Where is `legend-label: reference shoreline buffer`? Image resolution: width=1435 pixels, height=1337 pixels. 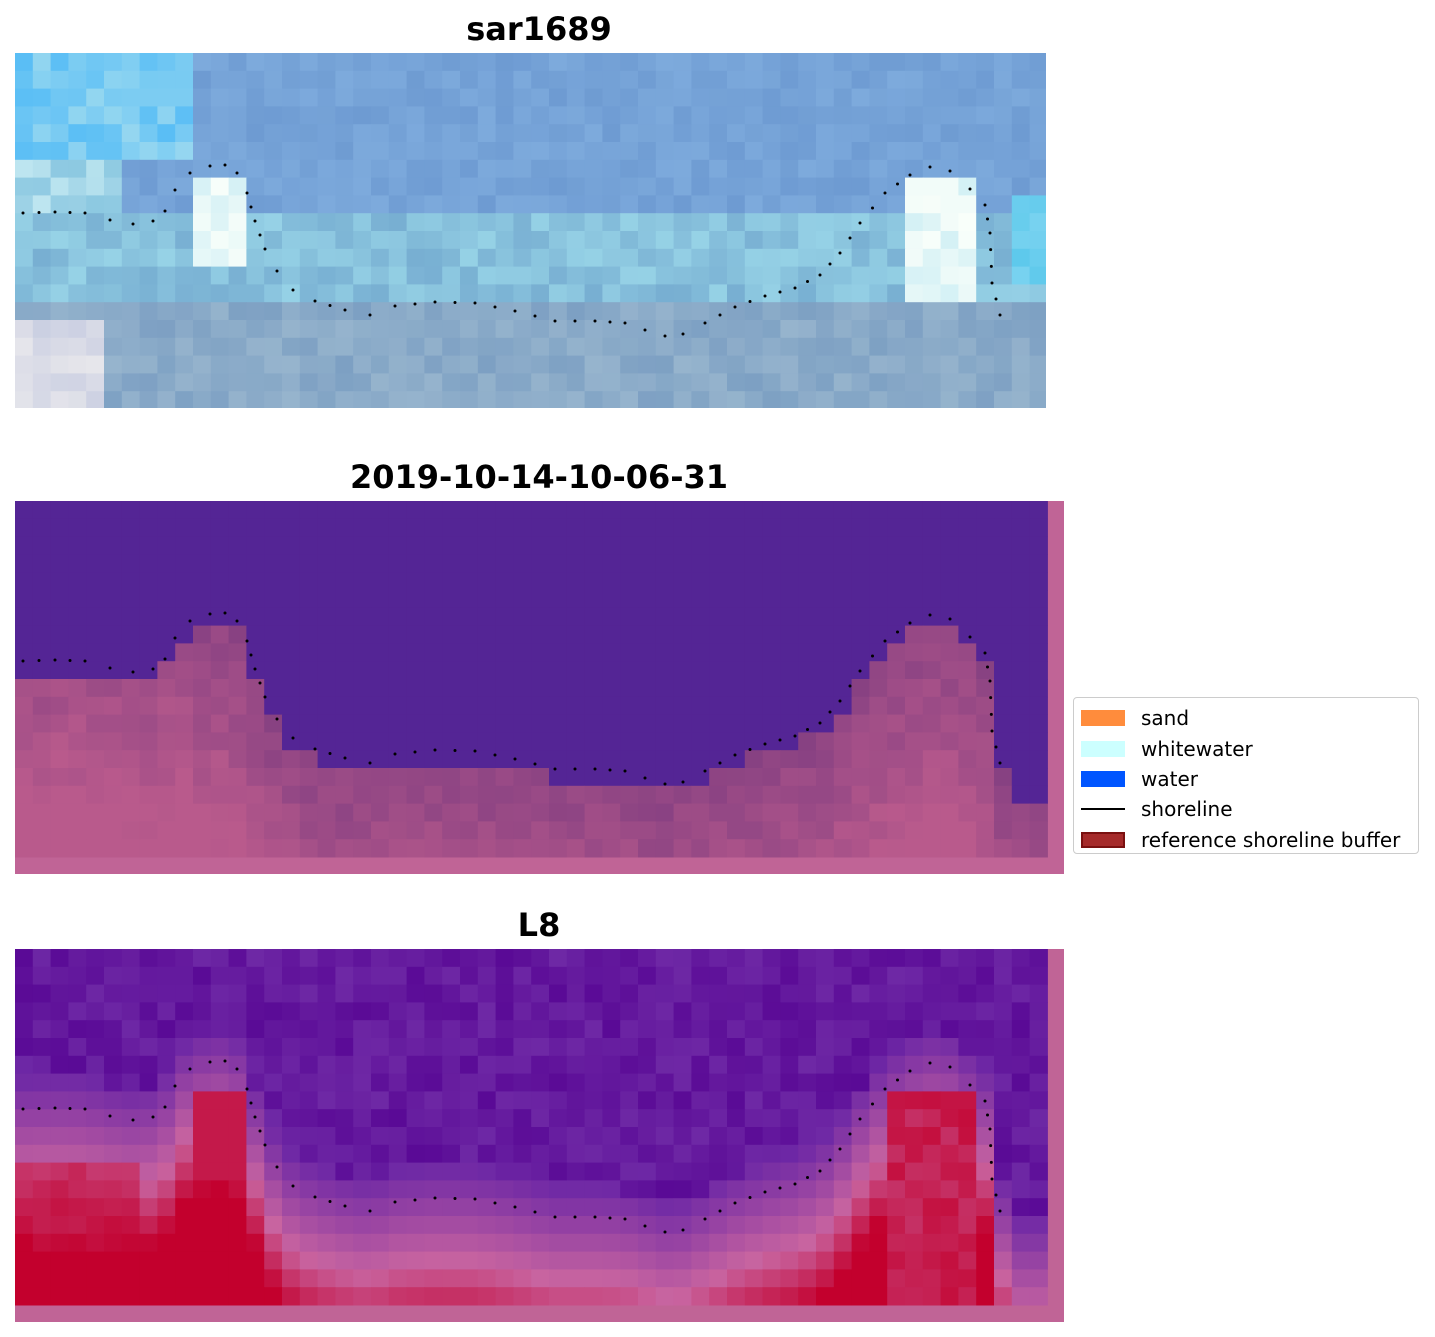
legend-label: reference shoreline buffer is located at coordinates (1271, 839).